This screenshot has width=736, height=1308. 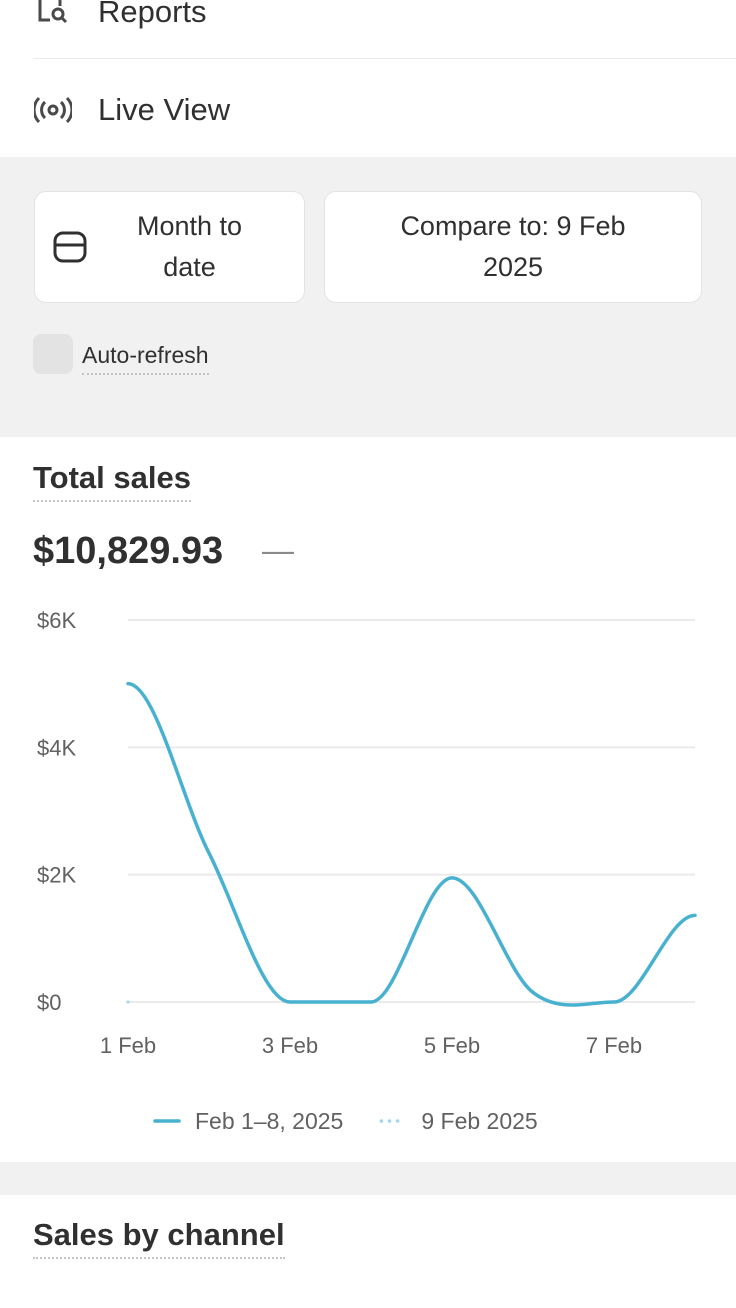 I want to click on x-tick-label: 7 Feb, so click(x=614, y=1045).